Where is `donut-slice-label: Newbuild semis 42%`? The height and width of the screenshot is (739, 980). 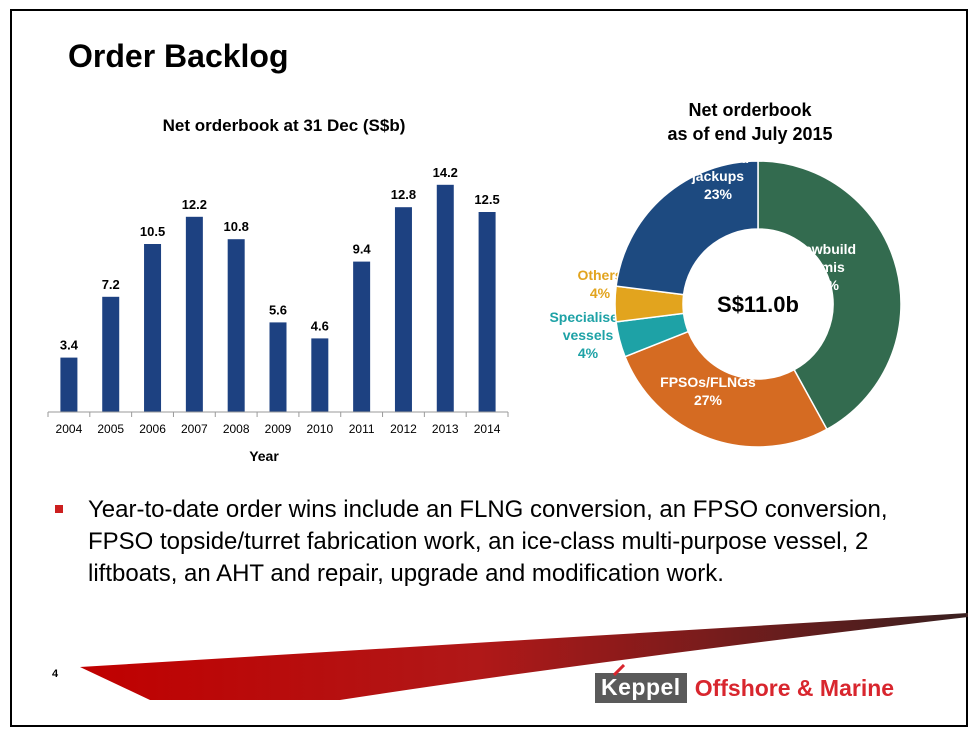 donut-slice-label: Newbuild semis 42% is located at coordinates (825, 267).